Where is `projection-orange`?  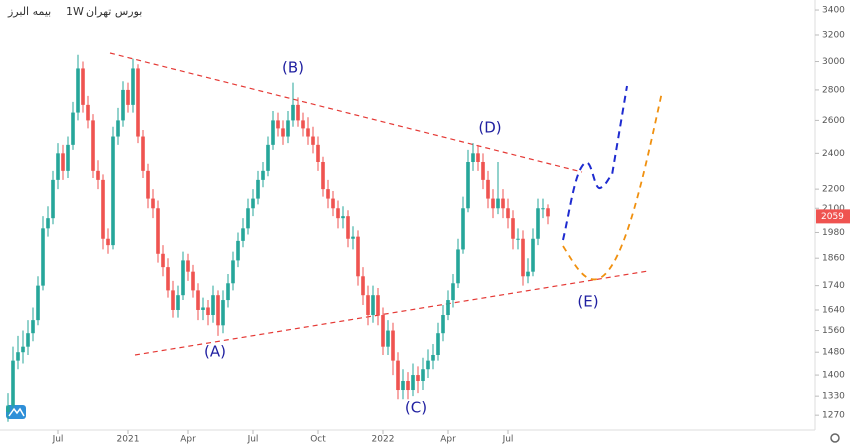 projection-orange is located at coordinates (612, 186).